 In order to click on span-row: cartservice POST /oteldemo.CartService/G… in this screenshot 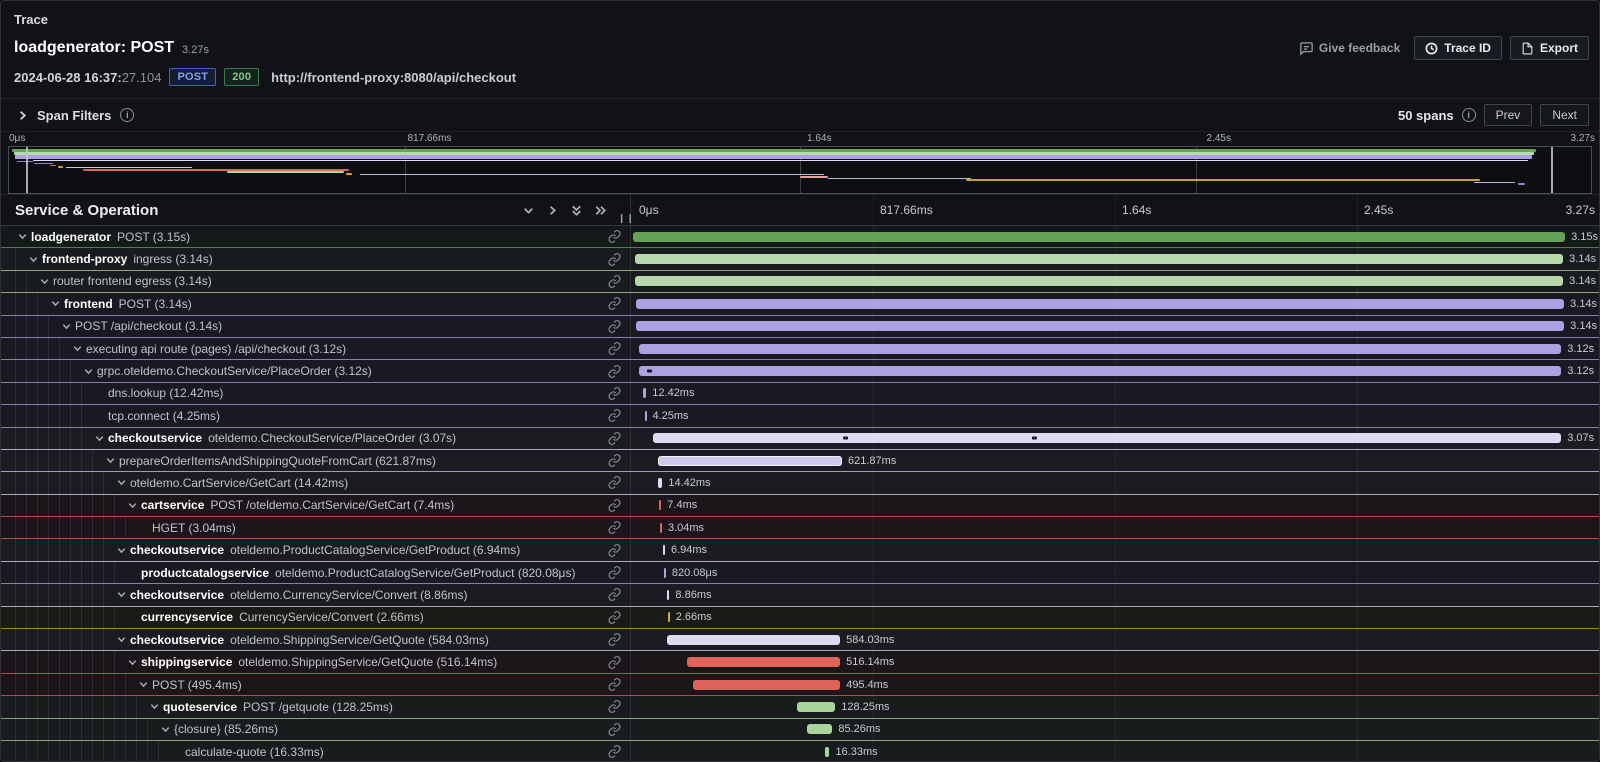, I will do `click(800, 506)`.